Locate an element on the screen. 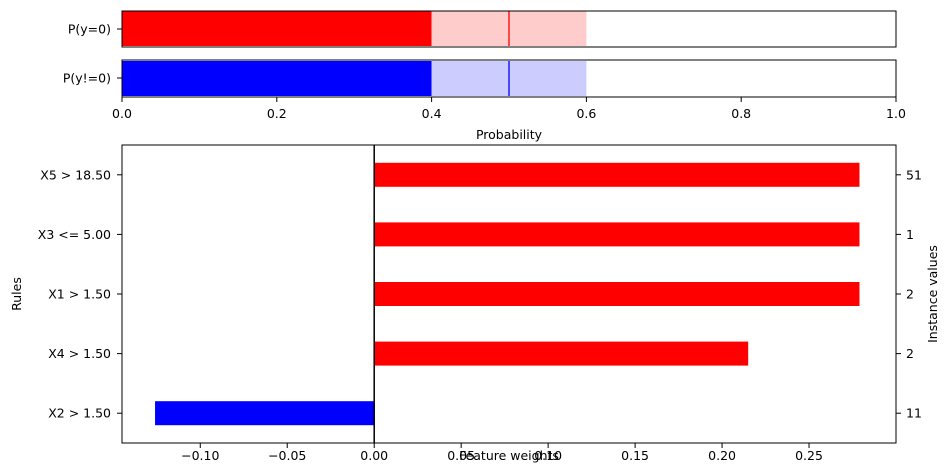 The image size is (952, 468). prob-xtick-label: 1.0 is located at coordinates (896, 113).